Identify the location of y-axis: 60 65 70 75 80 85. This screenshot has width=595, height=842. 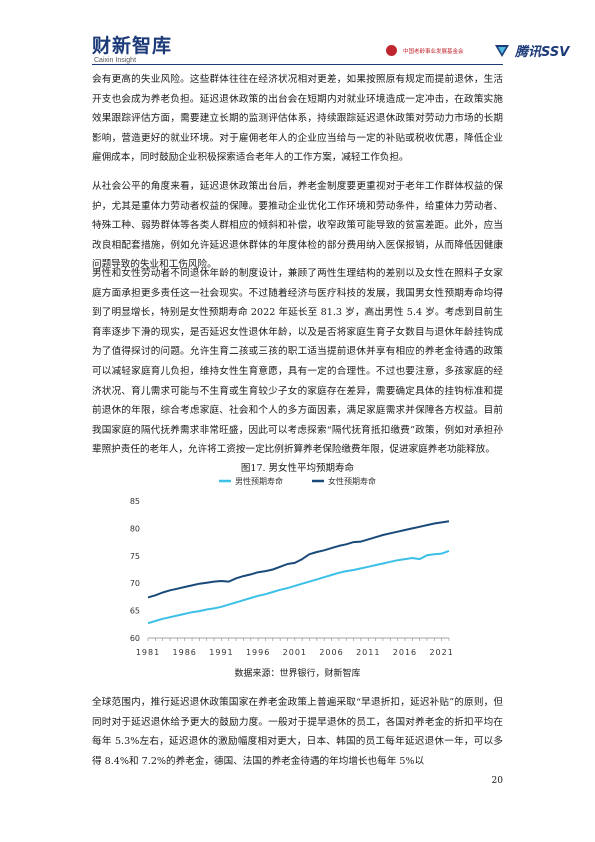
(135, 570).